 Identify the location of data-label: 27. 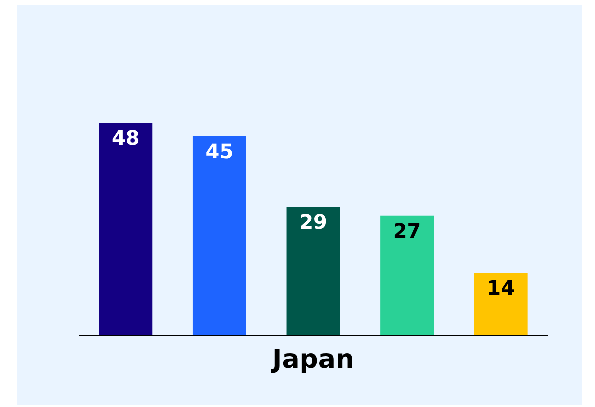
(407, 230).